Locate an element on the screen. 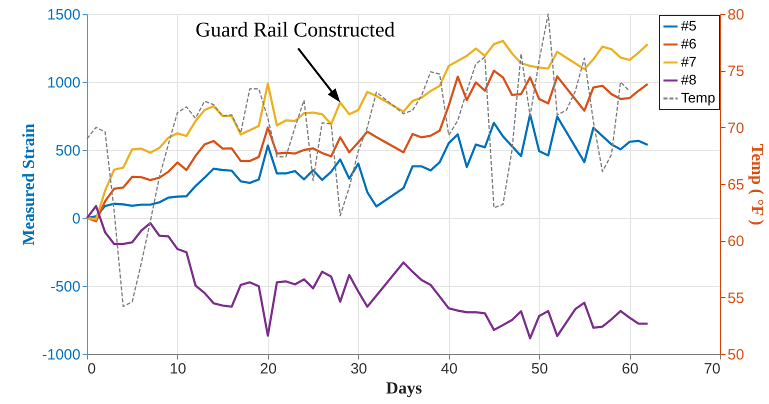 Image resolution: width=769 pixels, height=404 pixels. x-tick-label: 40 is located at coordinates (449, 369).